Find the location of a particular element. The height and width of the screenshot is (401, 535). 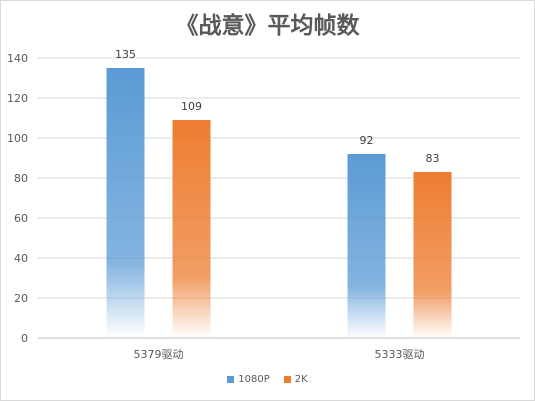

y-tick-label-80: 80 is located at coordinates (21, 178).